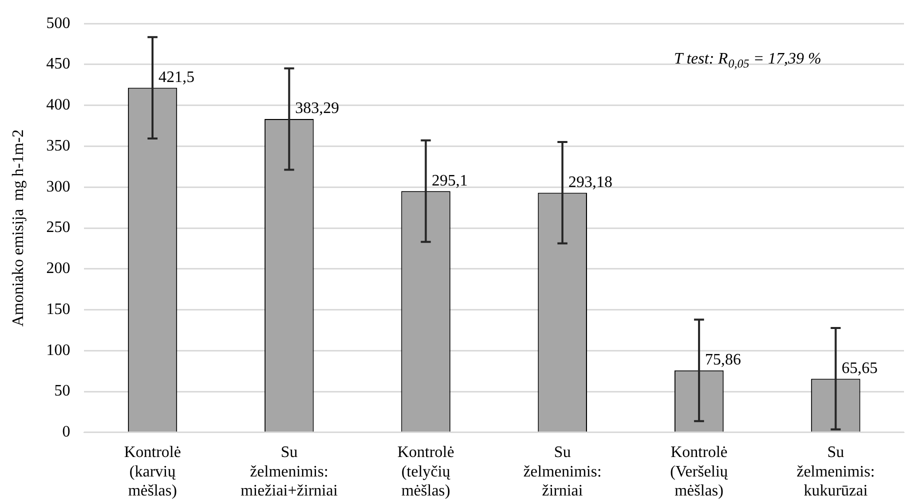  I want to click on y-tick-label: 400, so click(58, 105).